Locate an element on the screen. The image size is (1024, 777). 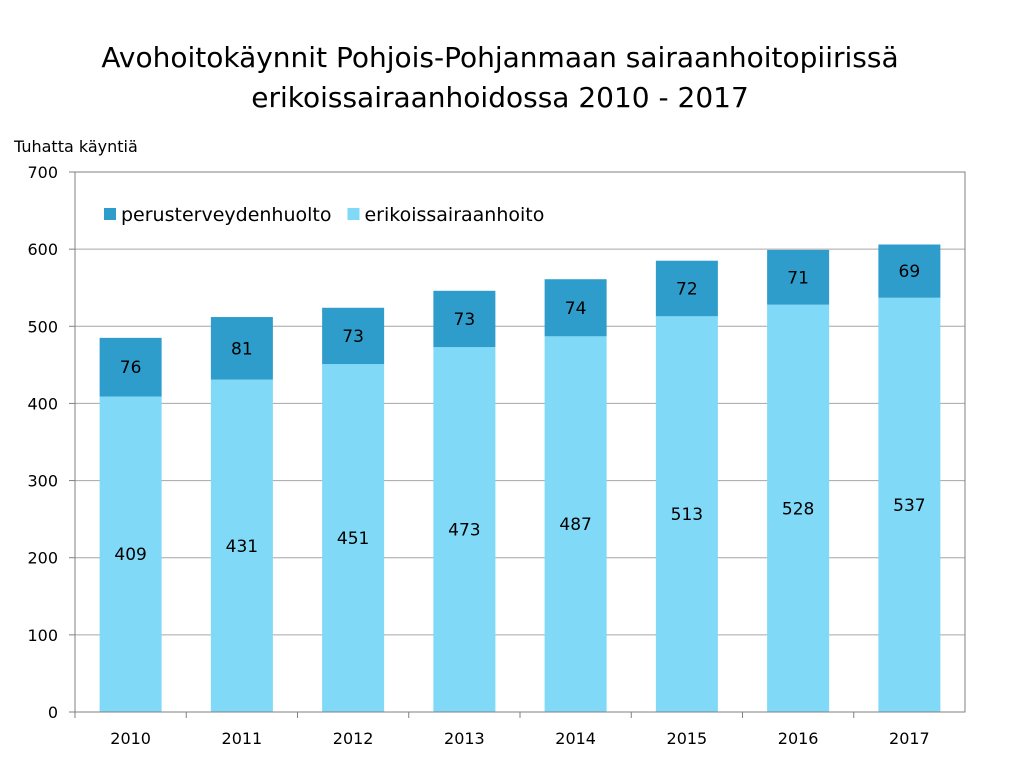
x-tick-label: 2011 is located at coordinates (242, 738).